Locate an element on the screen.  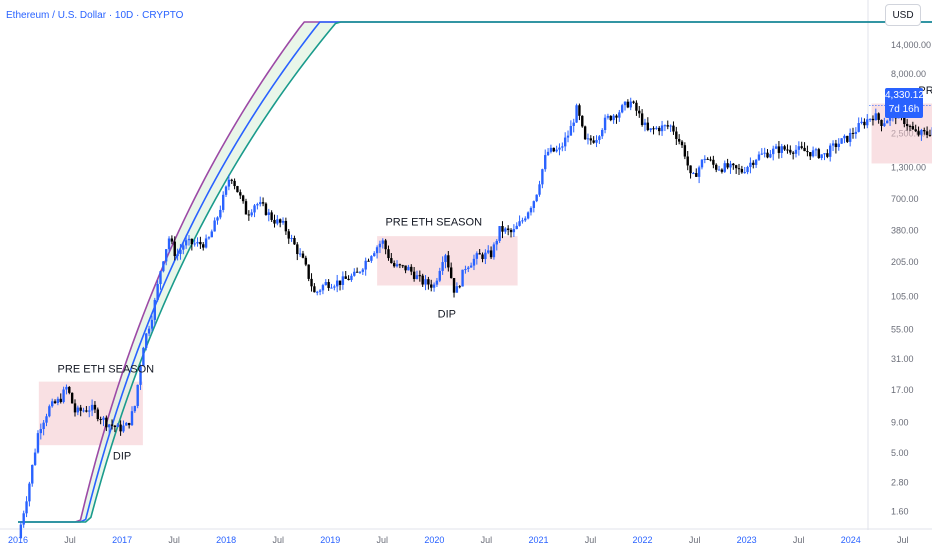
dip-annotation: DIP is located at coordinates (447, 314).